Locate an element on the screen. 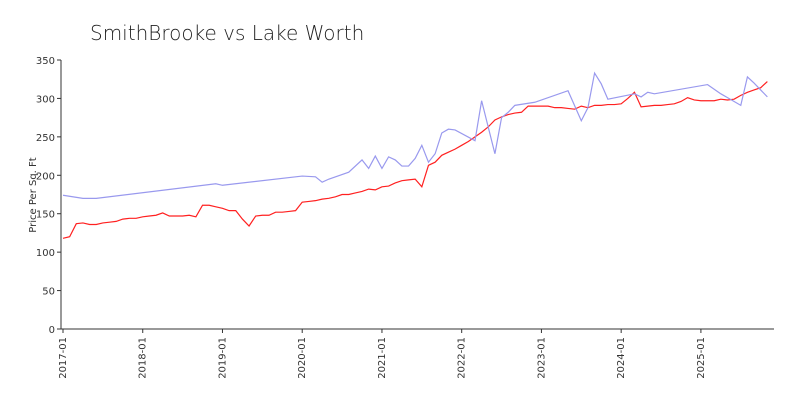 This screenshot has height=400, width=800. x-tick-label: 2020-01 is located at coordinates (302, 358).